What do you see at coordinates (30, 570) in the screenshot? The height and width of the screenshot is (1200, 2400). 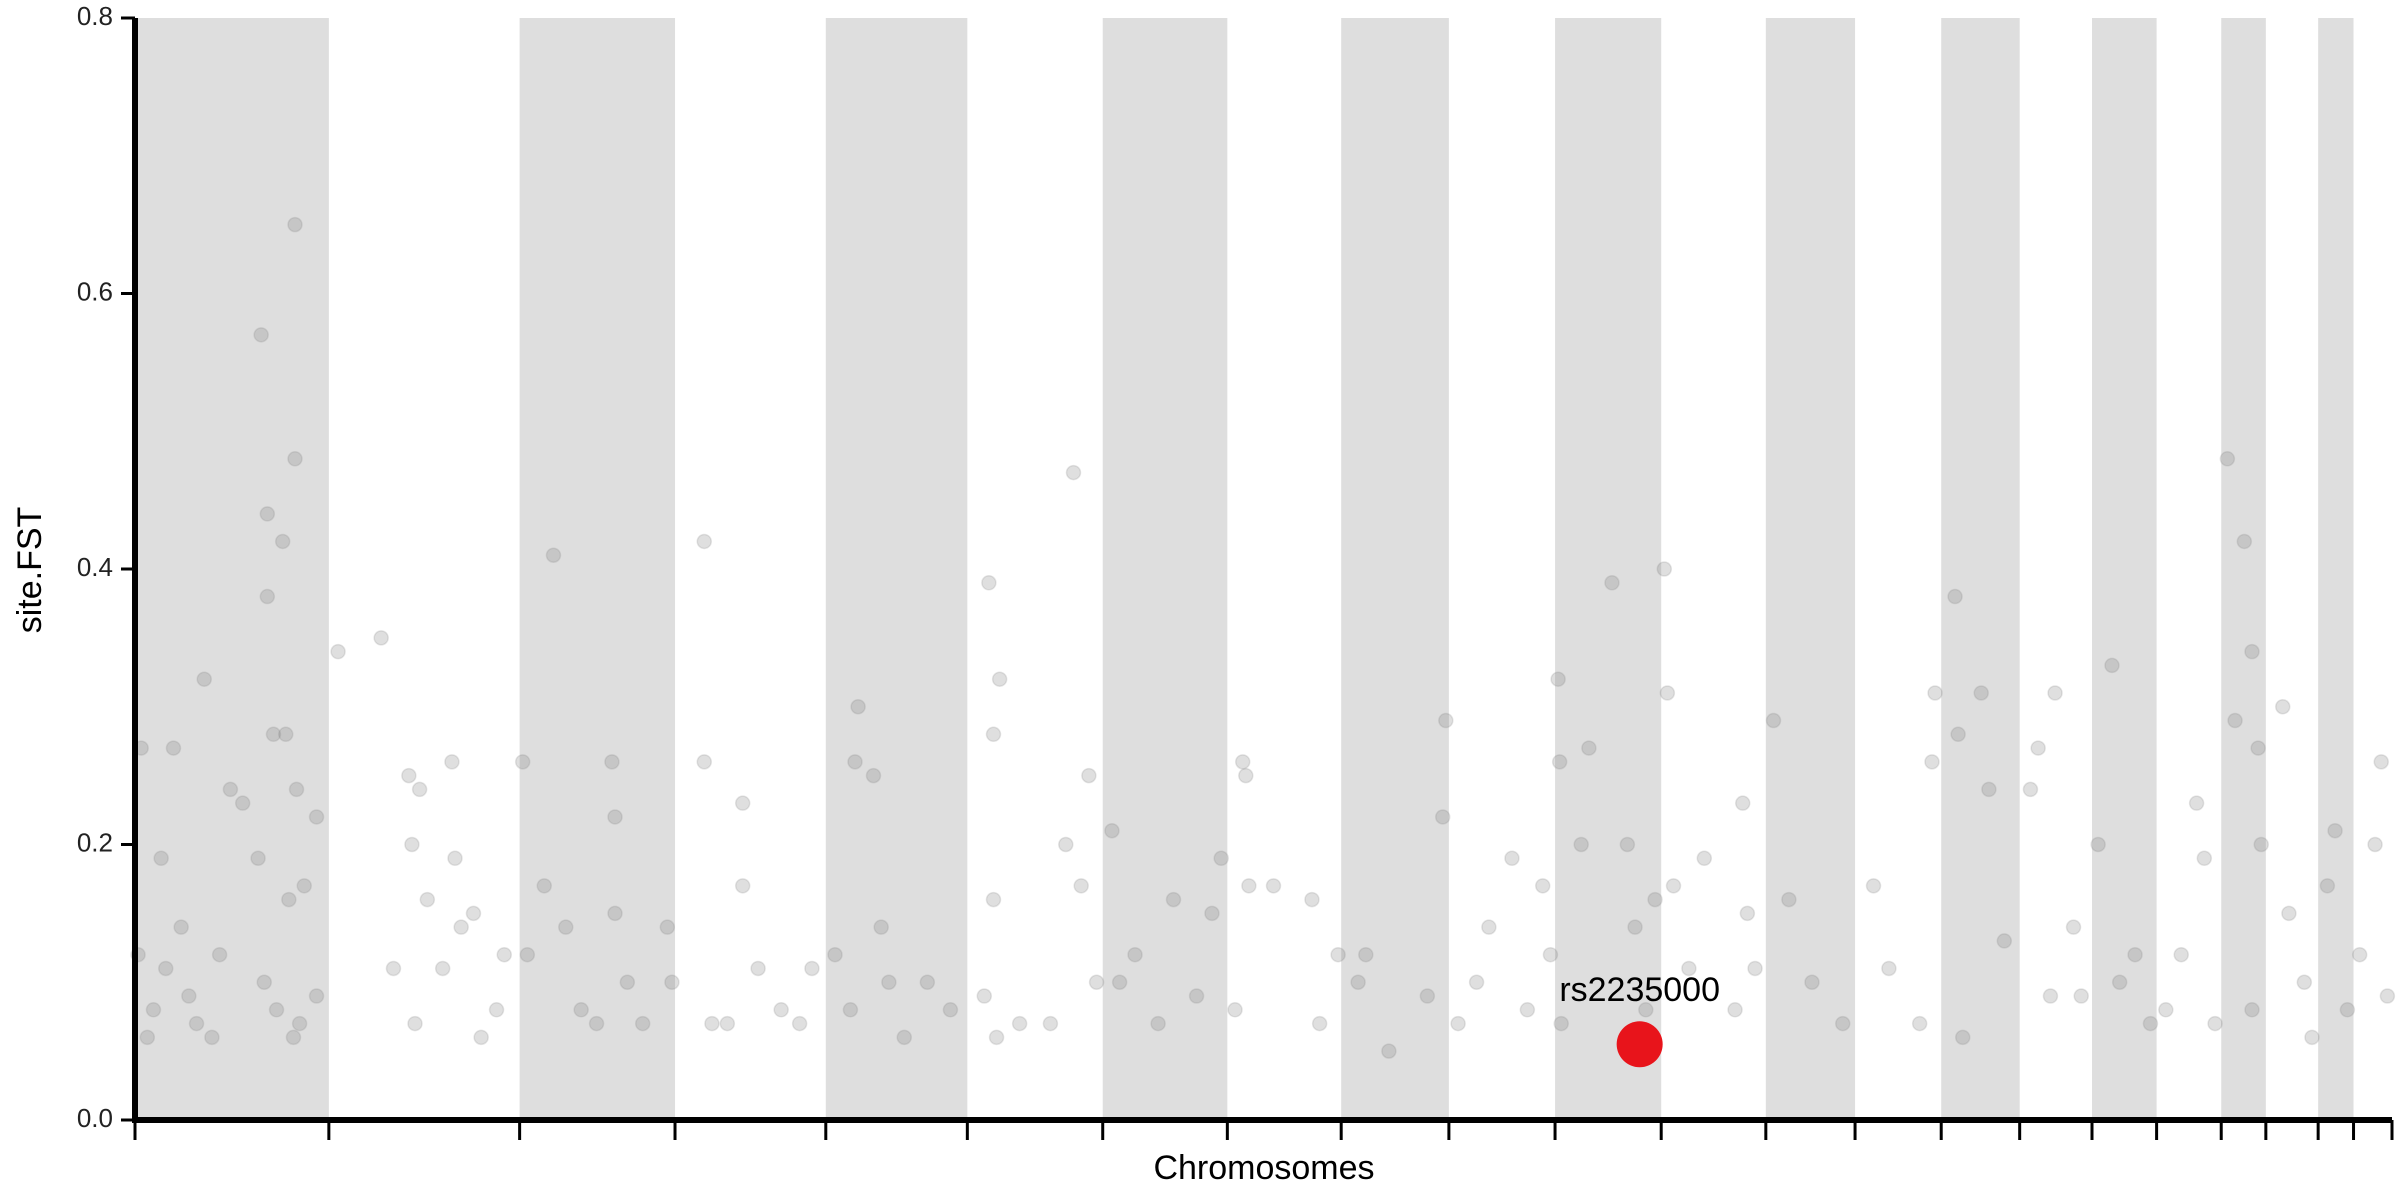 I see `y-axis-label: site.FST` at bounding box center [30, 570].